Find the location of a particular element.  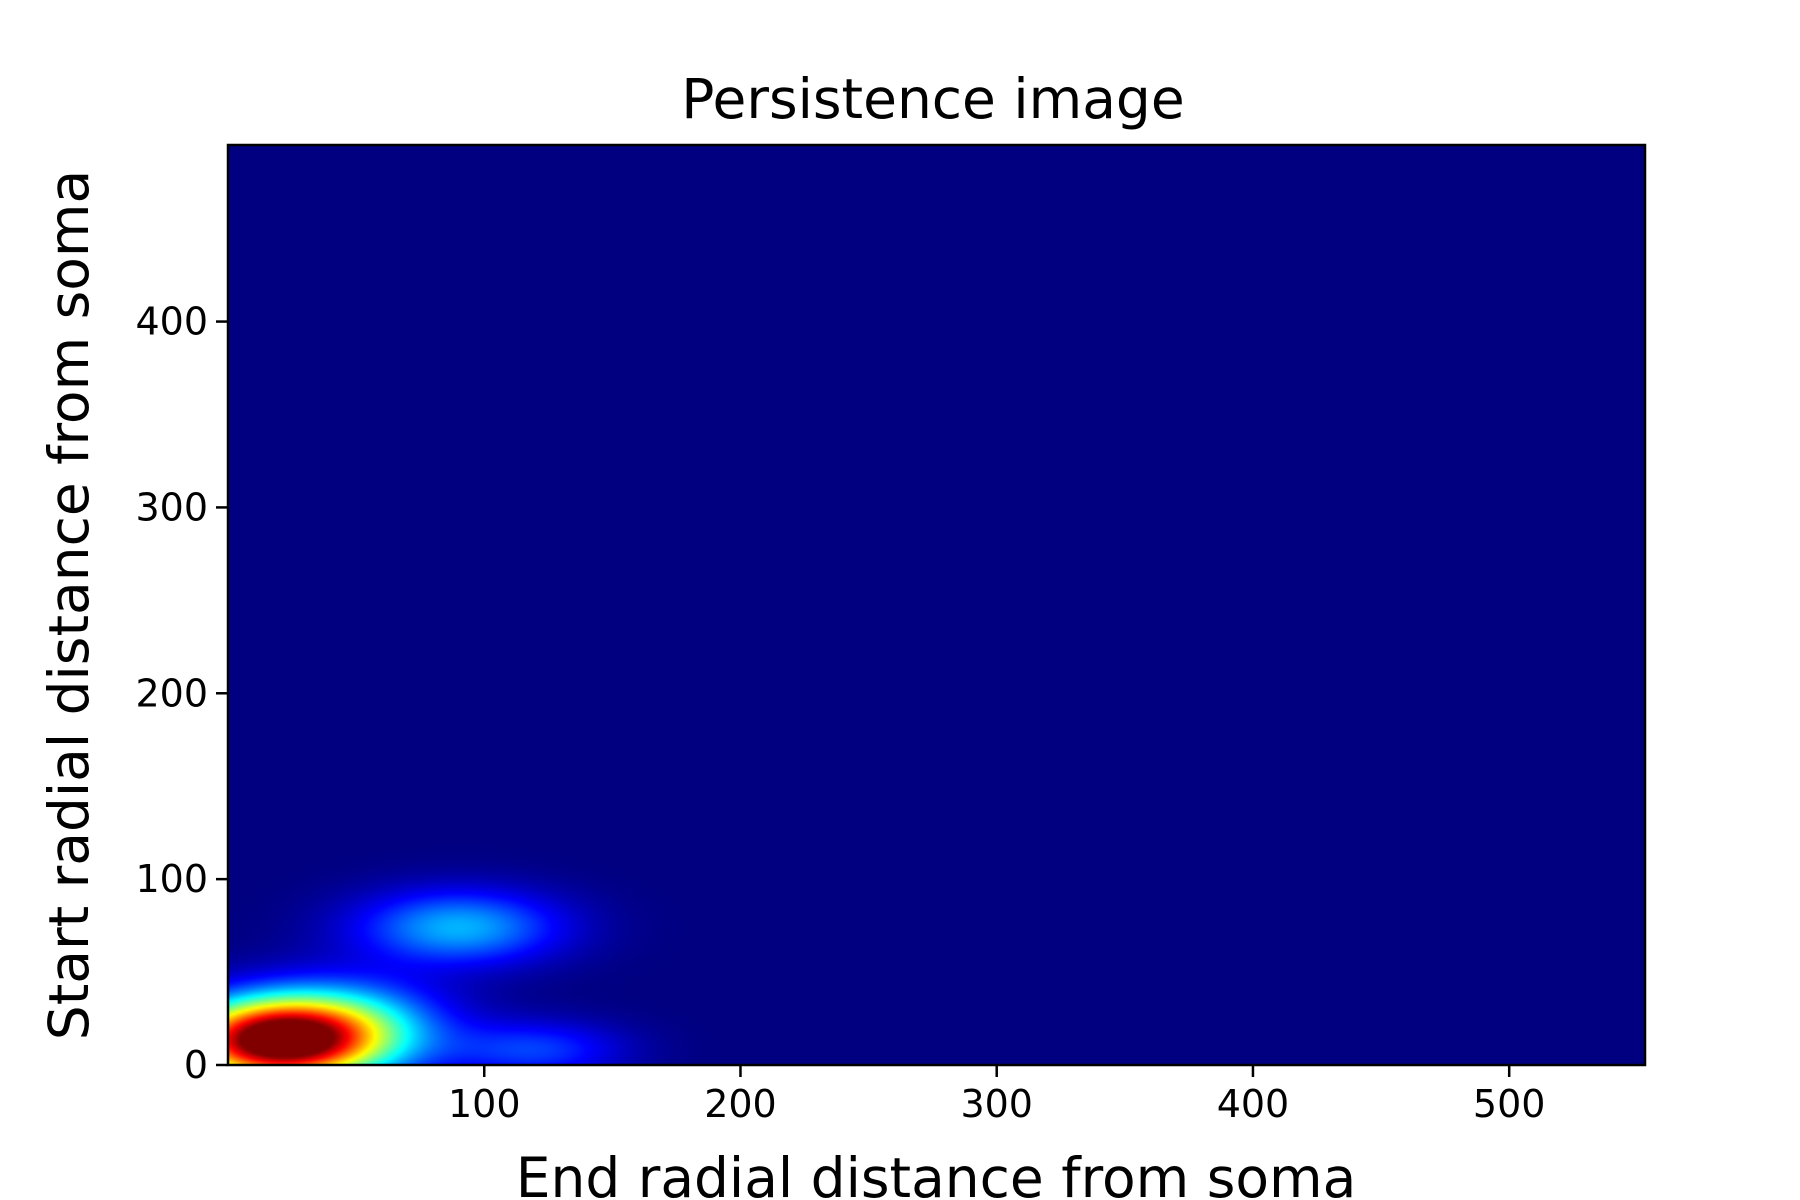

y-tick-label: 100 is located at coordinates (171, 879).